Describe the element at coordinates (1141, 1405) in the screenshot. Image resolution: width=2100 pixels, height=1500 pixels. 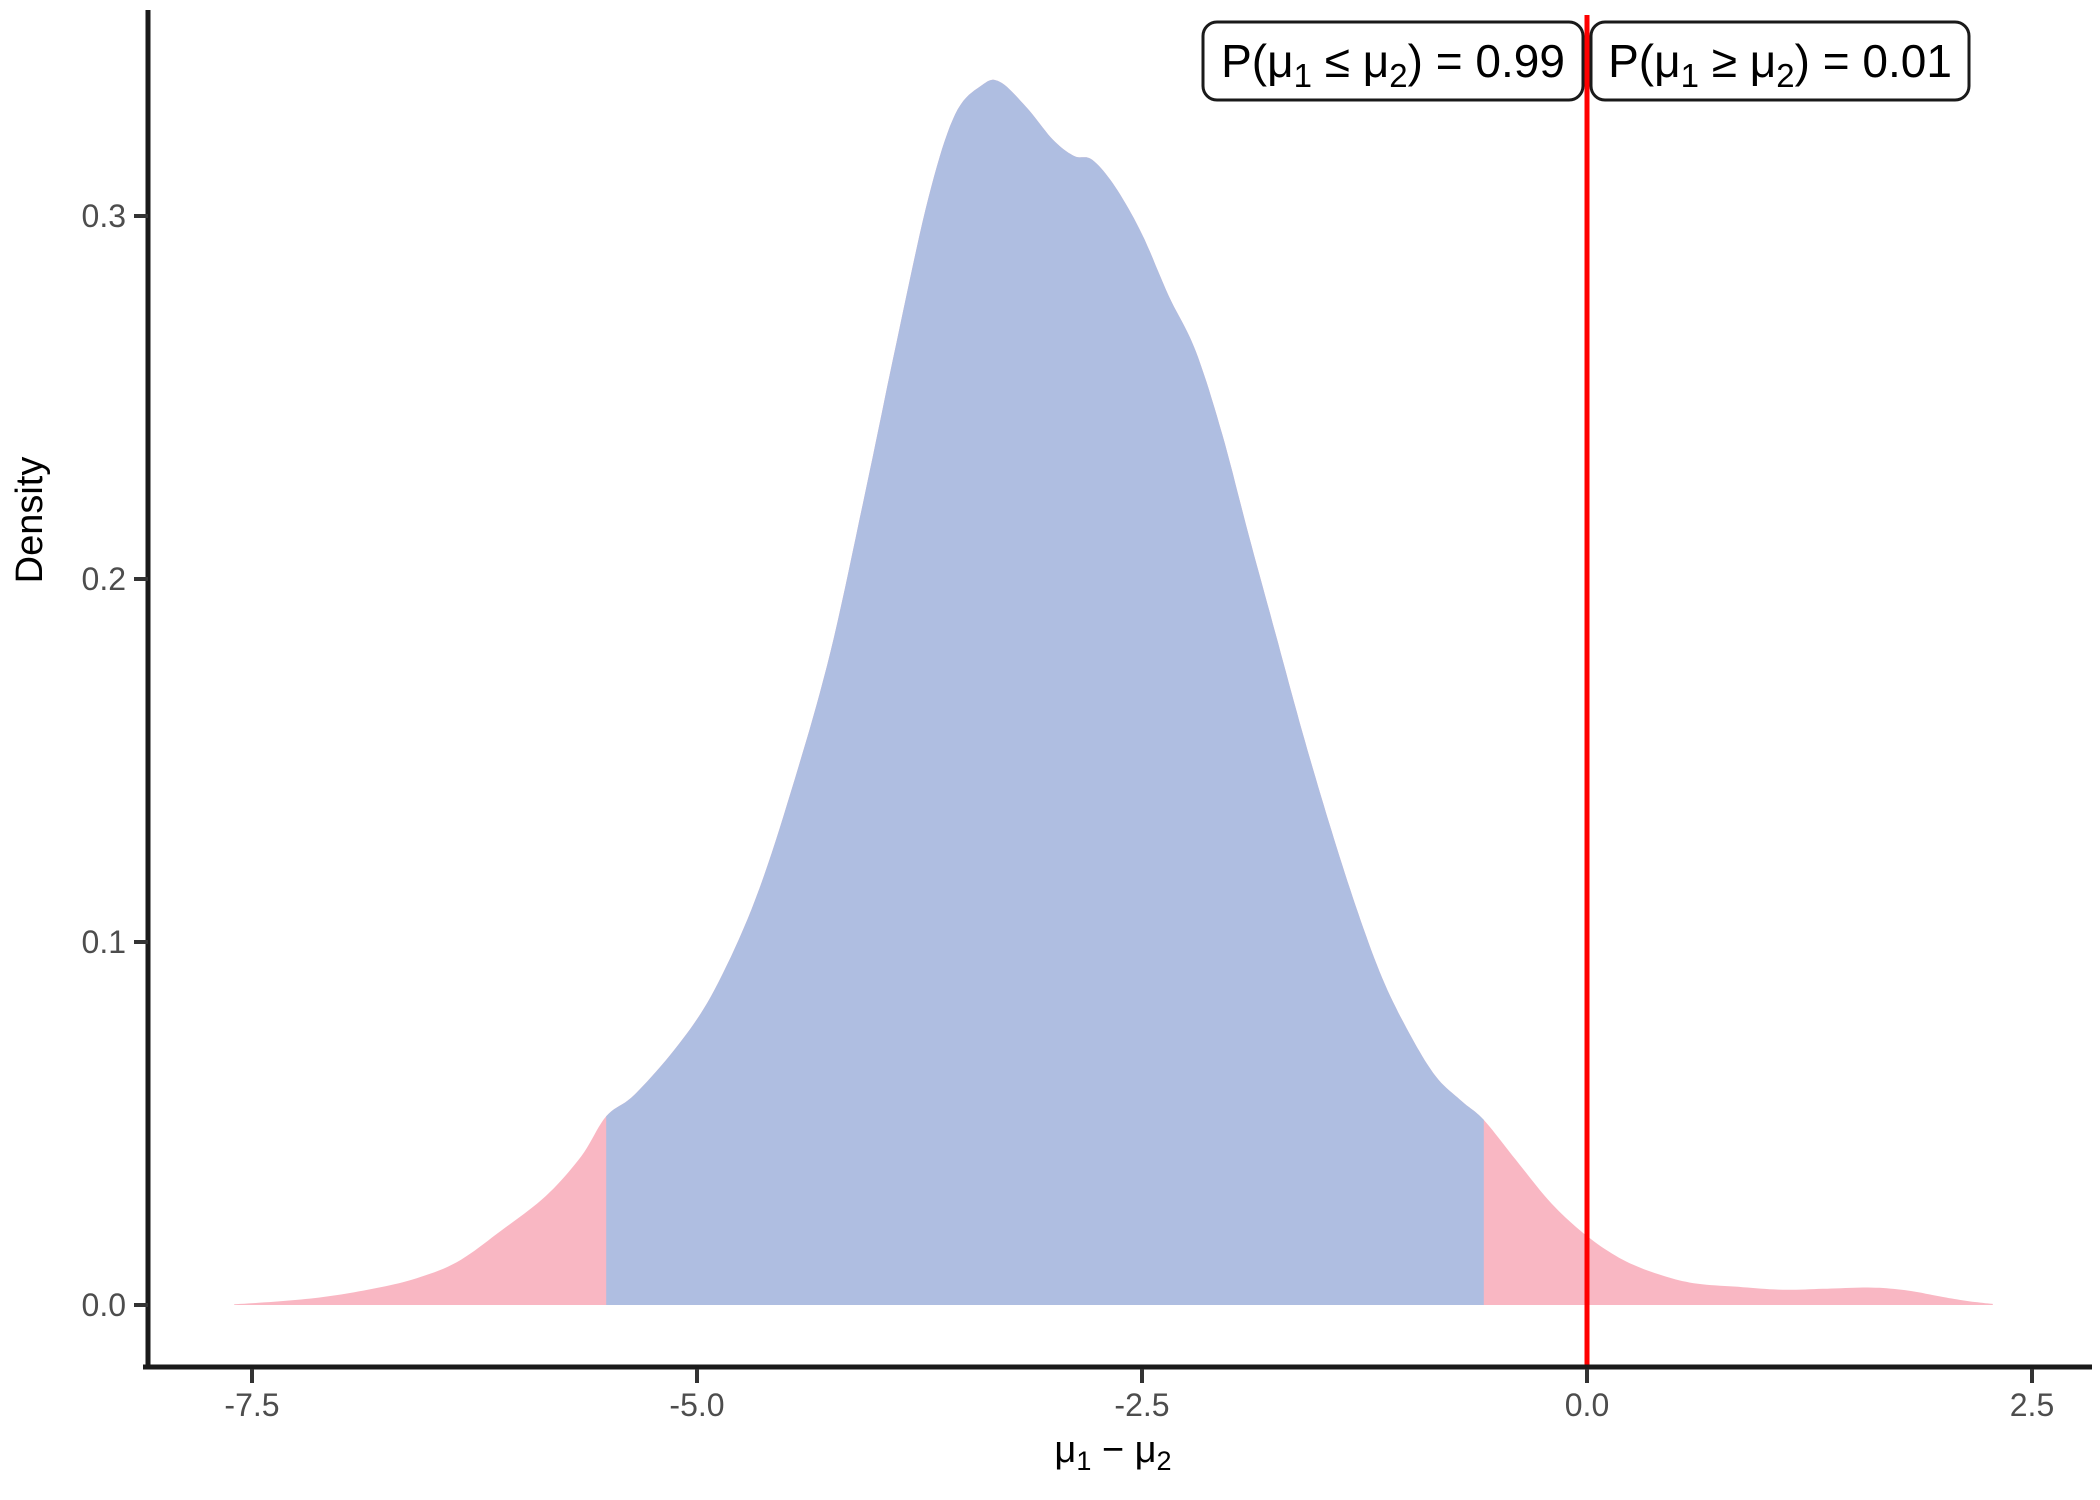
I see `x-axis-tick-label: -2.5` at that location.